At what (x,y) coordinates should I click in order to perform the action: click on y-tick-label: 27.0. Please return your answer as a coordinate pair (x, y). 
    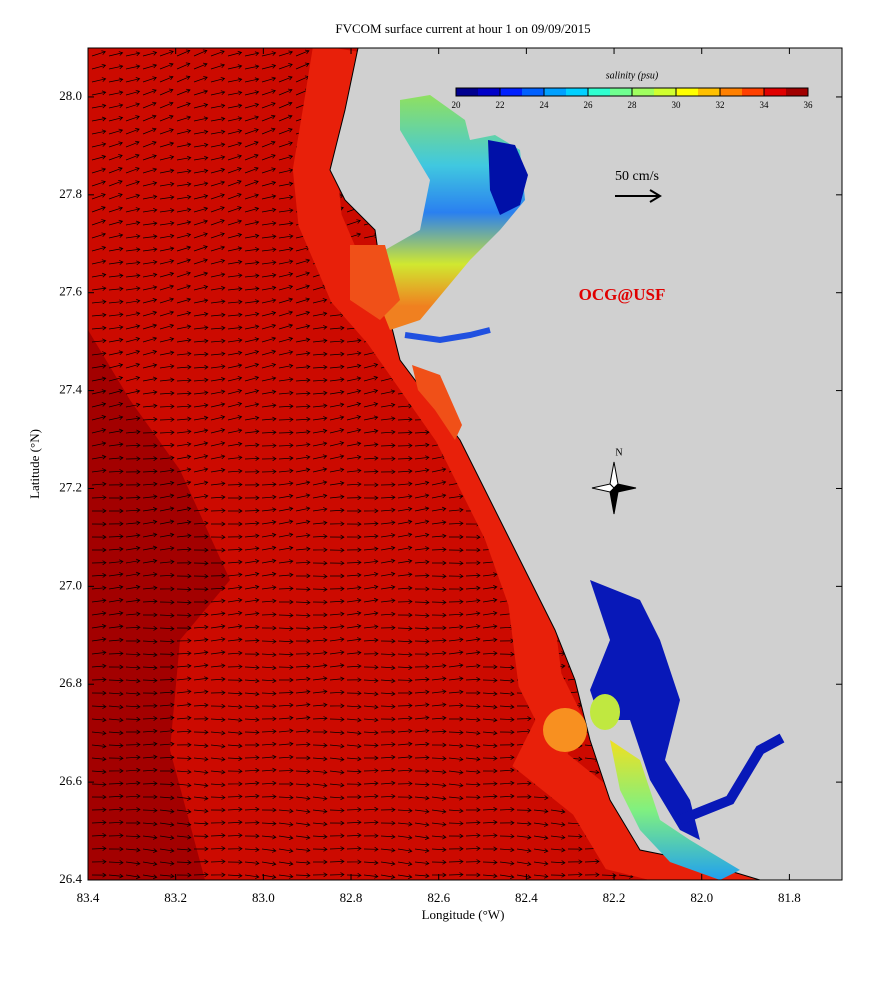
    Looking at the image, I should click on (70, 584).